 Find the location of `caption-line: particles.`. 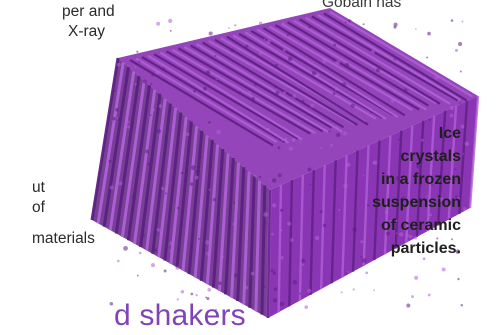

caption-line: particles. is located at coordinates (425, 248).